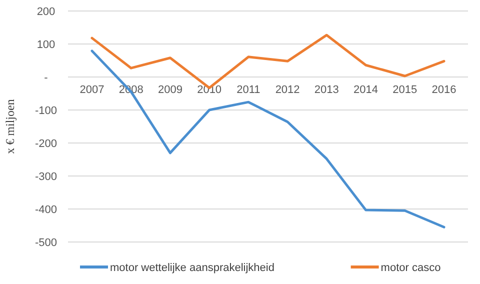 The width and height of the screenshot is (480, 284). Describe the element at coordinates (46, 176) in the screenshot. I see `y-tick-label: -300` at that location.